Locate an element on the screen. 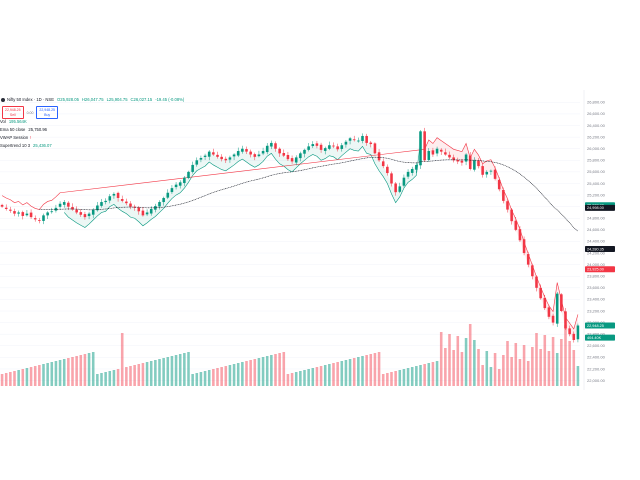  y-tick-label: 22,400.00 is located at coordinates (596, 357).